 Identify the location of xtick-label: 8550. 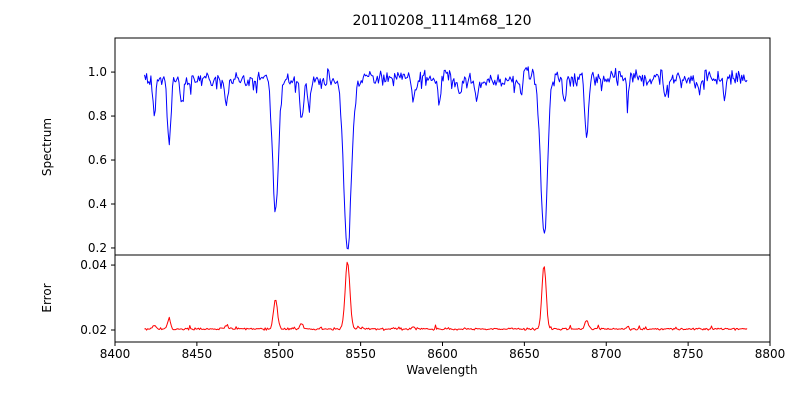
(360, 354).